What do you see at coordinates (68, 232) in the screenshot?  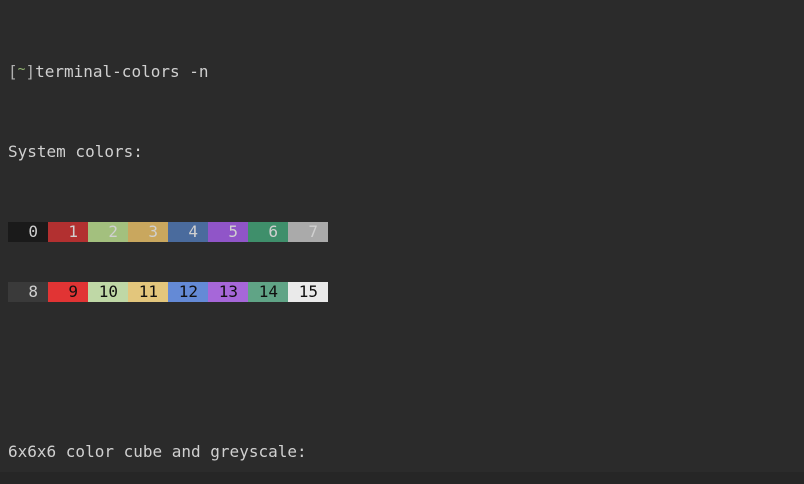 I see `system-color-cell-1: 1` at bounding box center [68, 232].